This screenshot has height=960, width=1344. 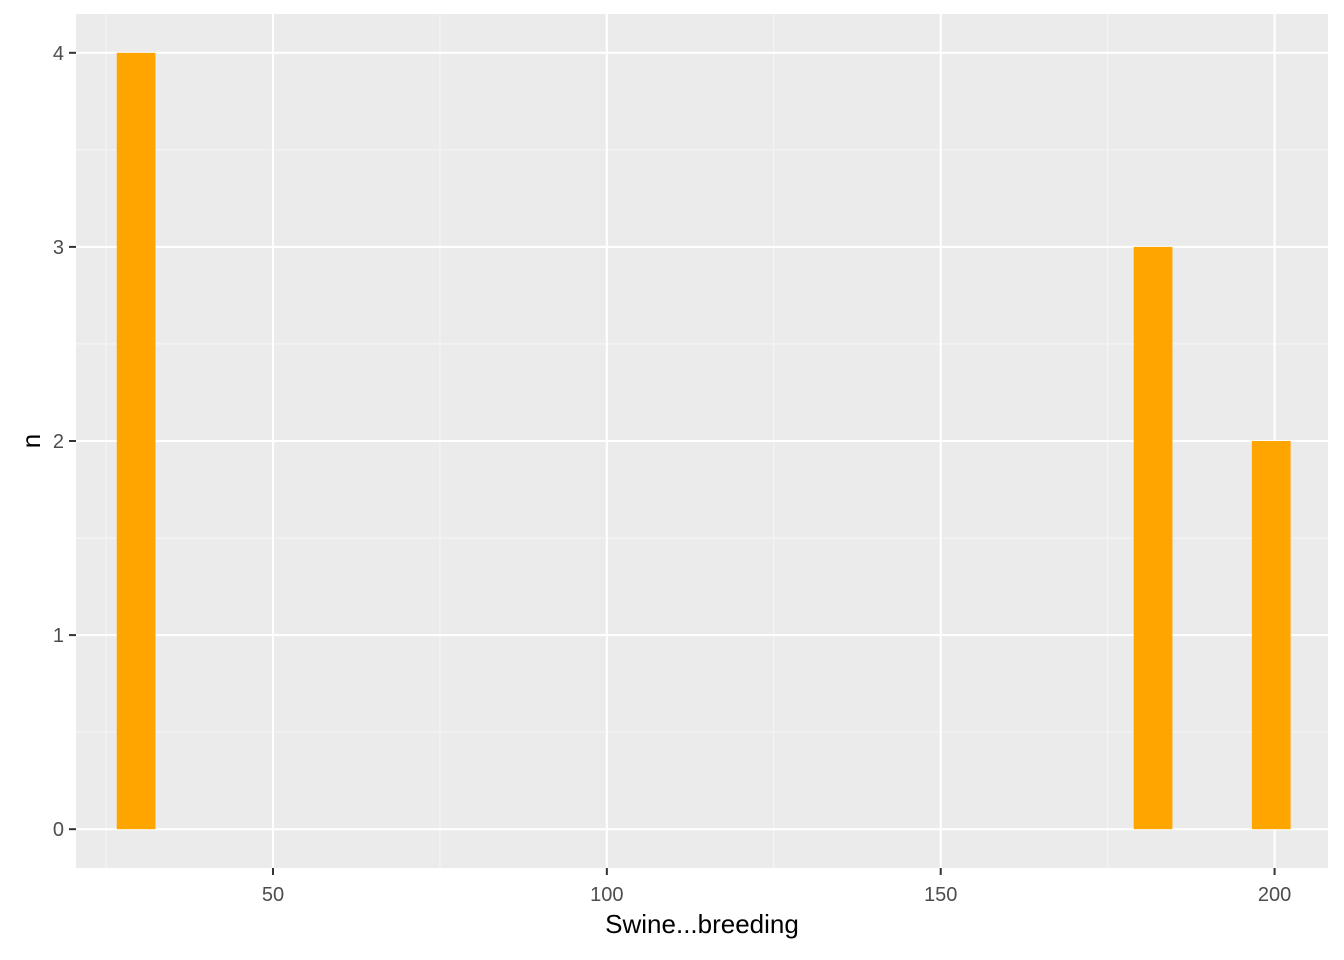 What do you see at coordinates (1274, 895) in the screenshot?
I see `x-tick-label: 200` at bounding box center [1274, 895].